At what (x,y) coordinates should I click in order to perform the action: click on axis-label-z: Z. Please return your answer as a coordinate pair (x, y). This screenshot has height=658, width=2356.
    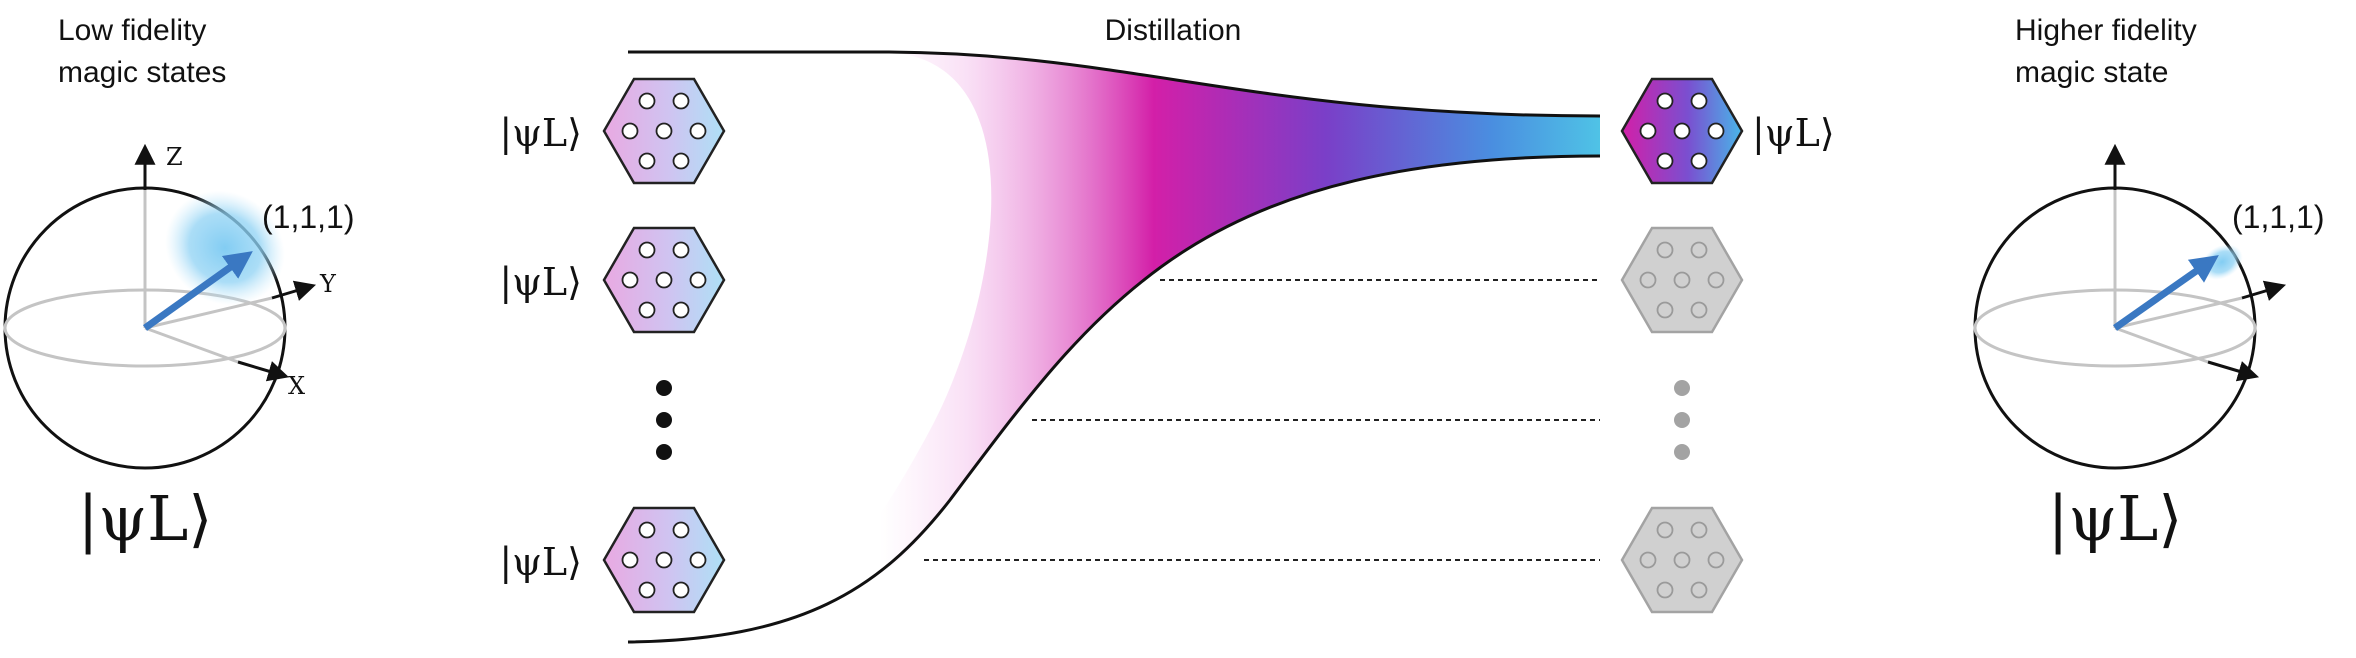
    Looking at the image, I should click on (174, 157).